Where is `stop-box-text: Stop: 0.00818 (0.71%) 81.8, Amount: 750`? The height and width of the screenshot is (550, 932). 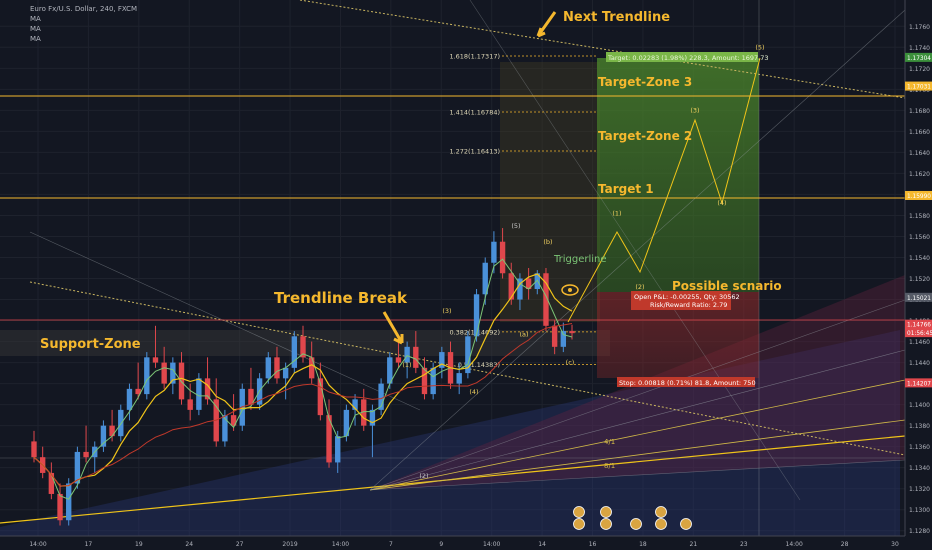
stop-box-text: Stop: 0.00818 (0.71%) 81.8, Amount: 750 is located at coordinates (687, 383).